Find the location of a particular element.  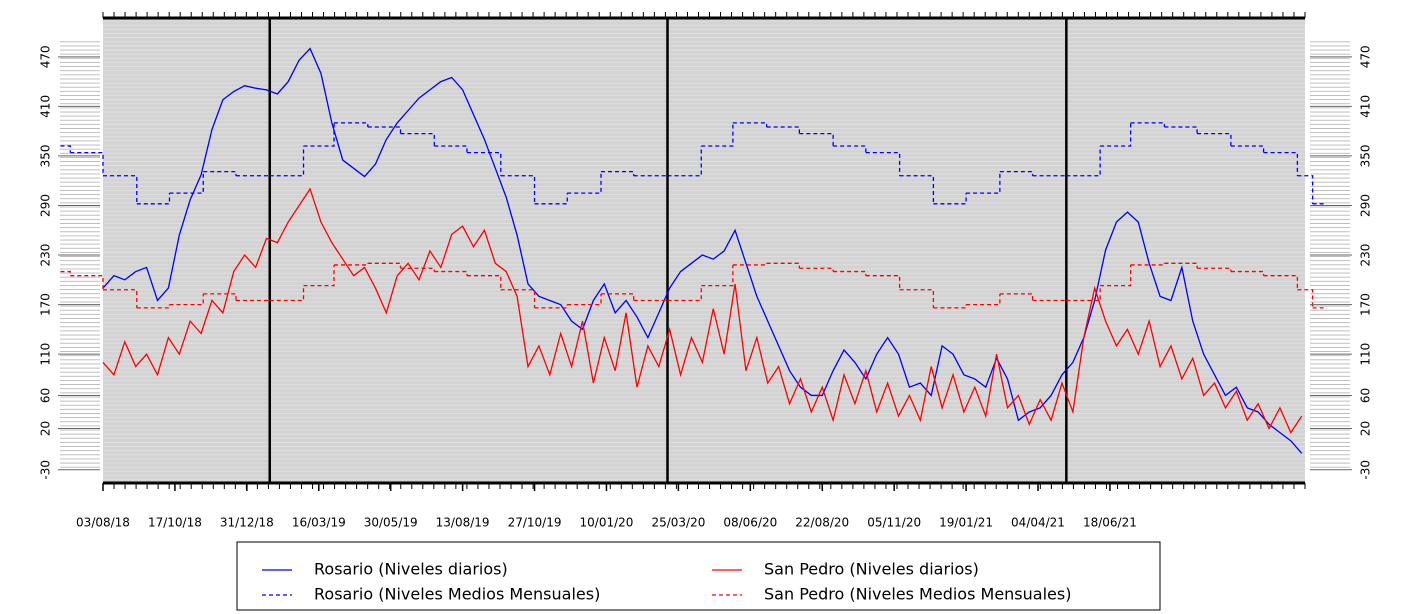

x-tick-label: 04/04/21 is located at coordinates (1038, 523).